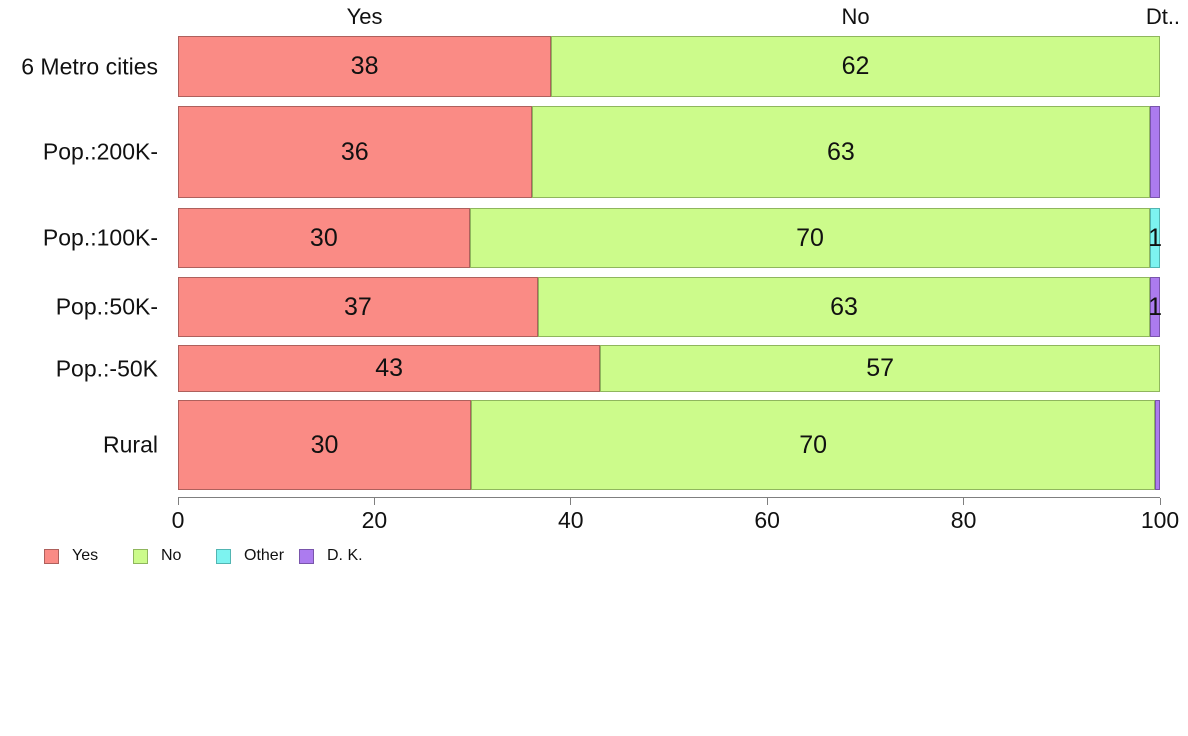 The width and height of the screenshot is (1188, 736). Describe the element at coordinates (364, 16) in the screenshot. I see `top-label-yes: Yes` at that location.